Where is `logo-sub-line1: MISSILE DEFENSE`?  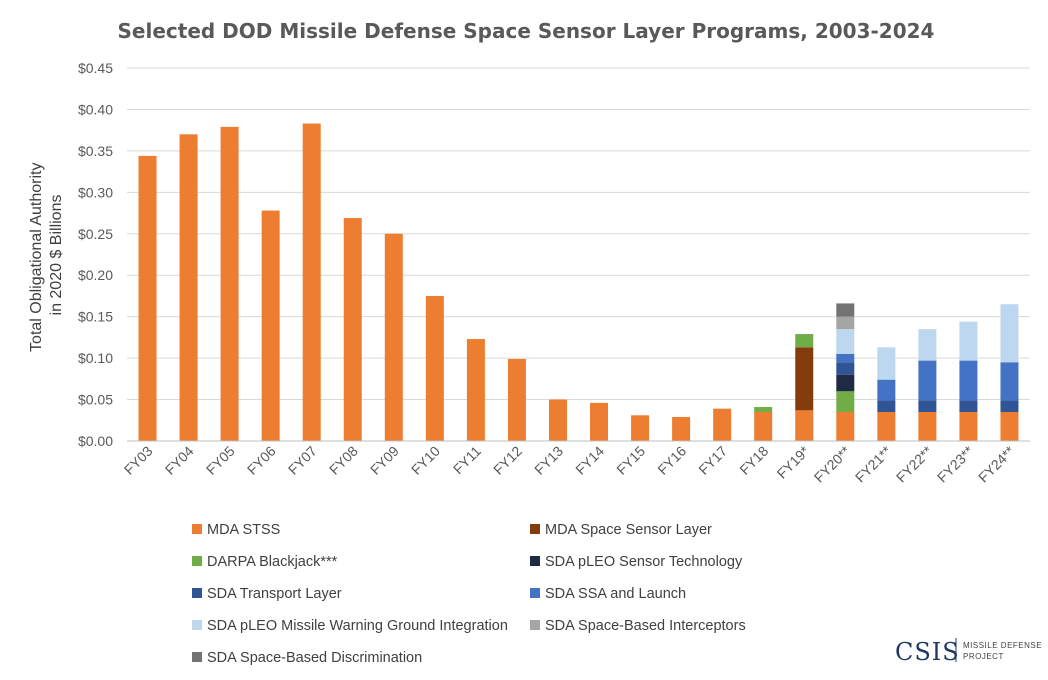 logo-sub-line1: MISSILE DEFENSE is located at coordinates (1002, 645).